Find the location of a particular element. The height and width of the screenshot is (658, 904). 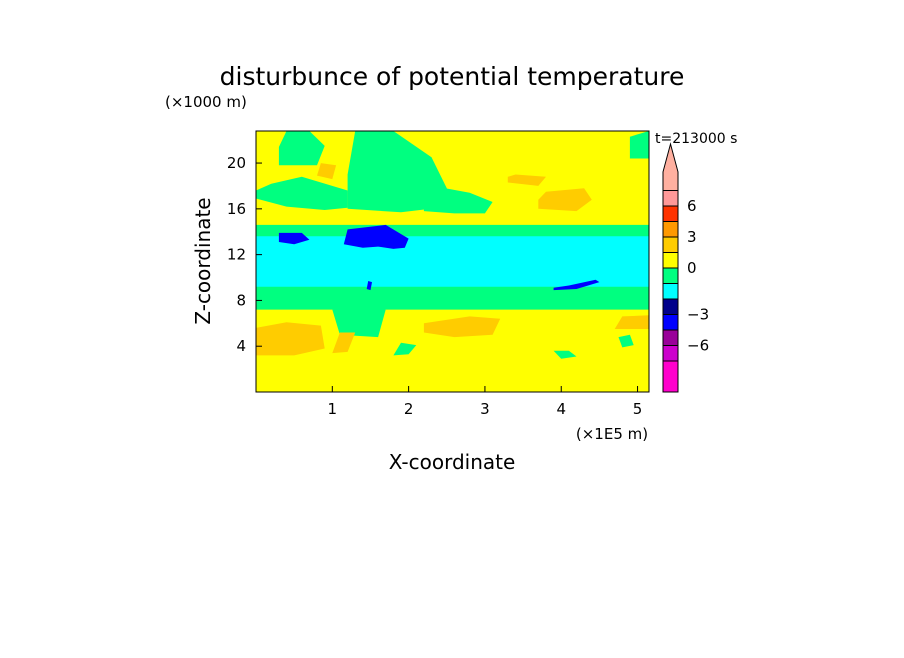

time-label: t=213000 s is located at coordinates (696, 139).